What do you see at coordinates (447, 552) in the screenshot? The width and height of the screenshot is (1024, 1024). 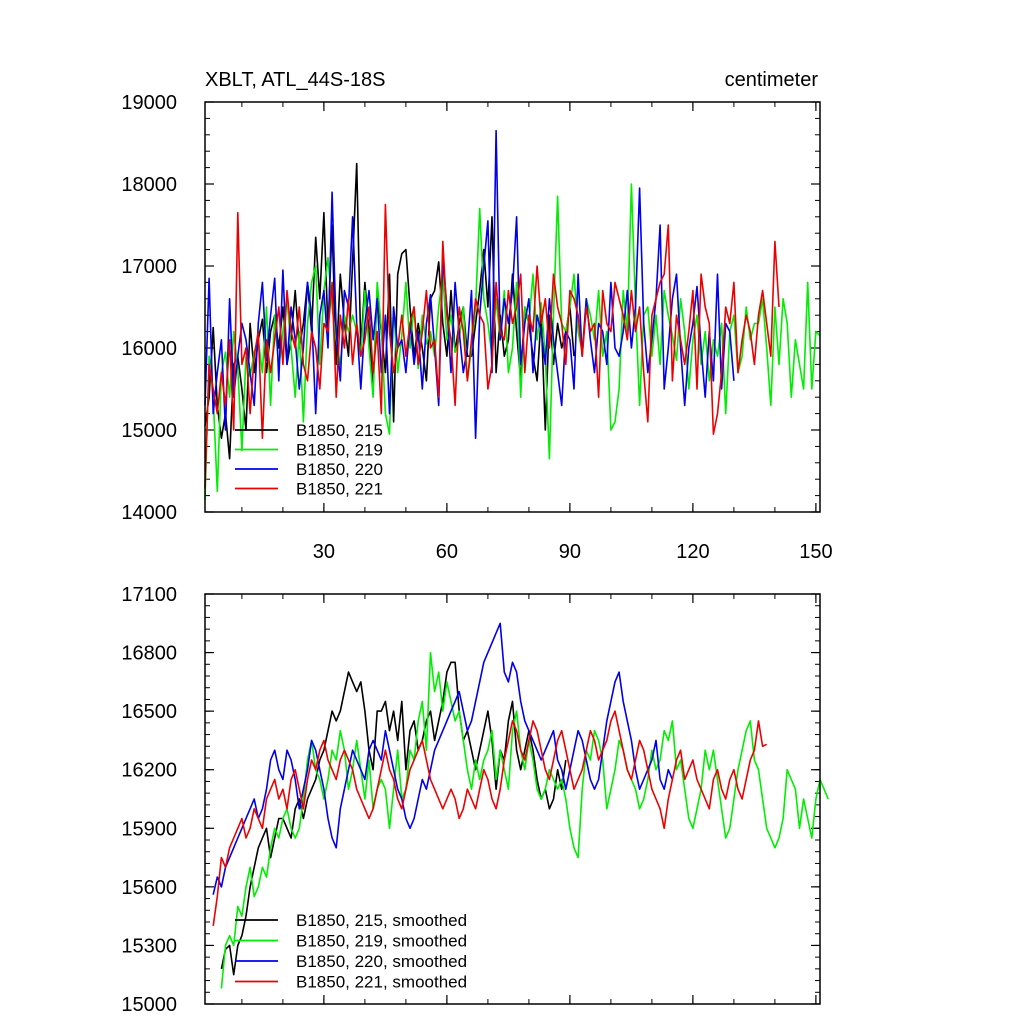 I see `x-tick-label: 60` at bounding box center [447, 552].